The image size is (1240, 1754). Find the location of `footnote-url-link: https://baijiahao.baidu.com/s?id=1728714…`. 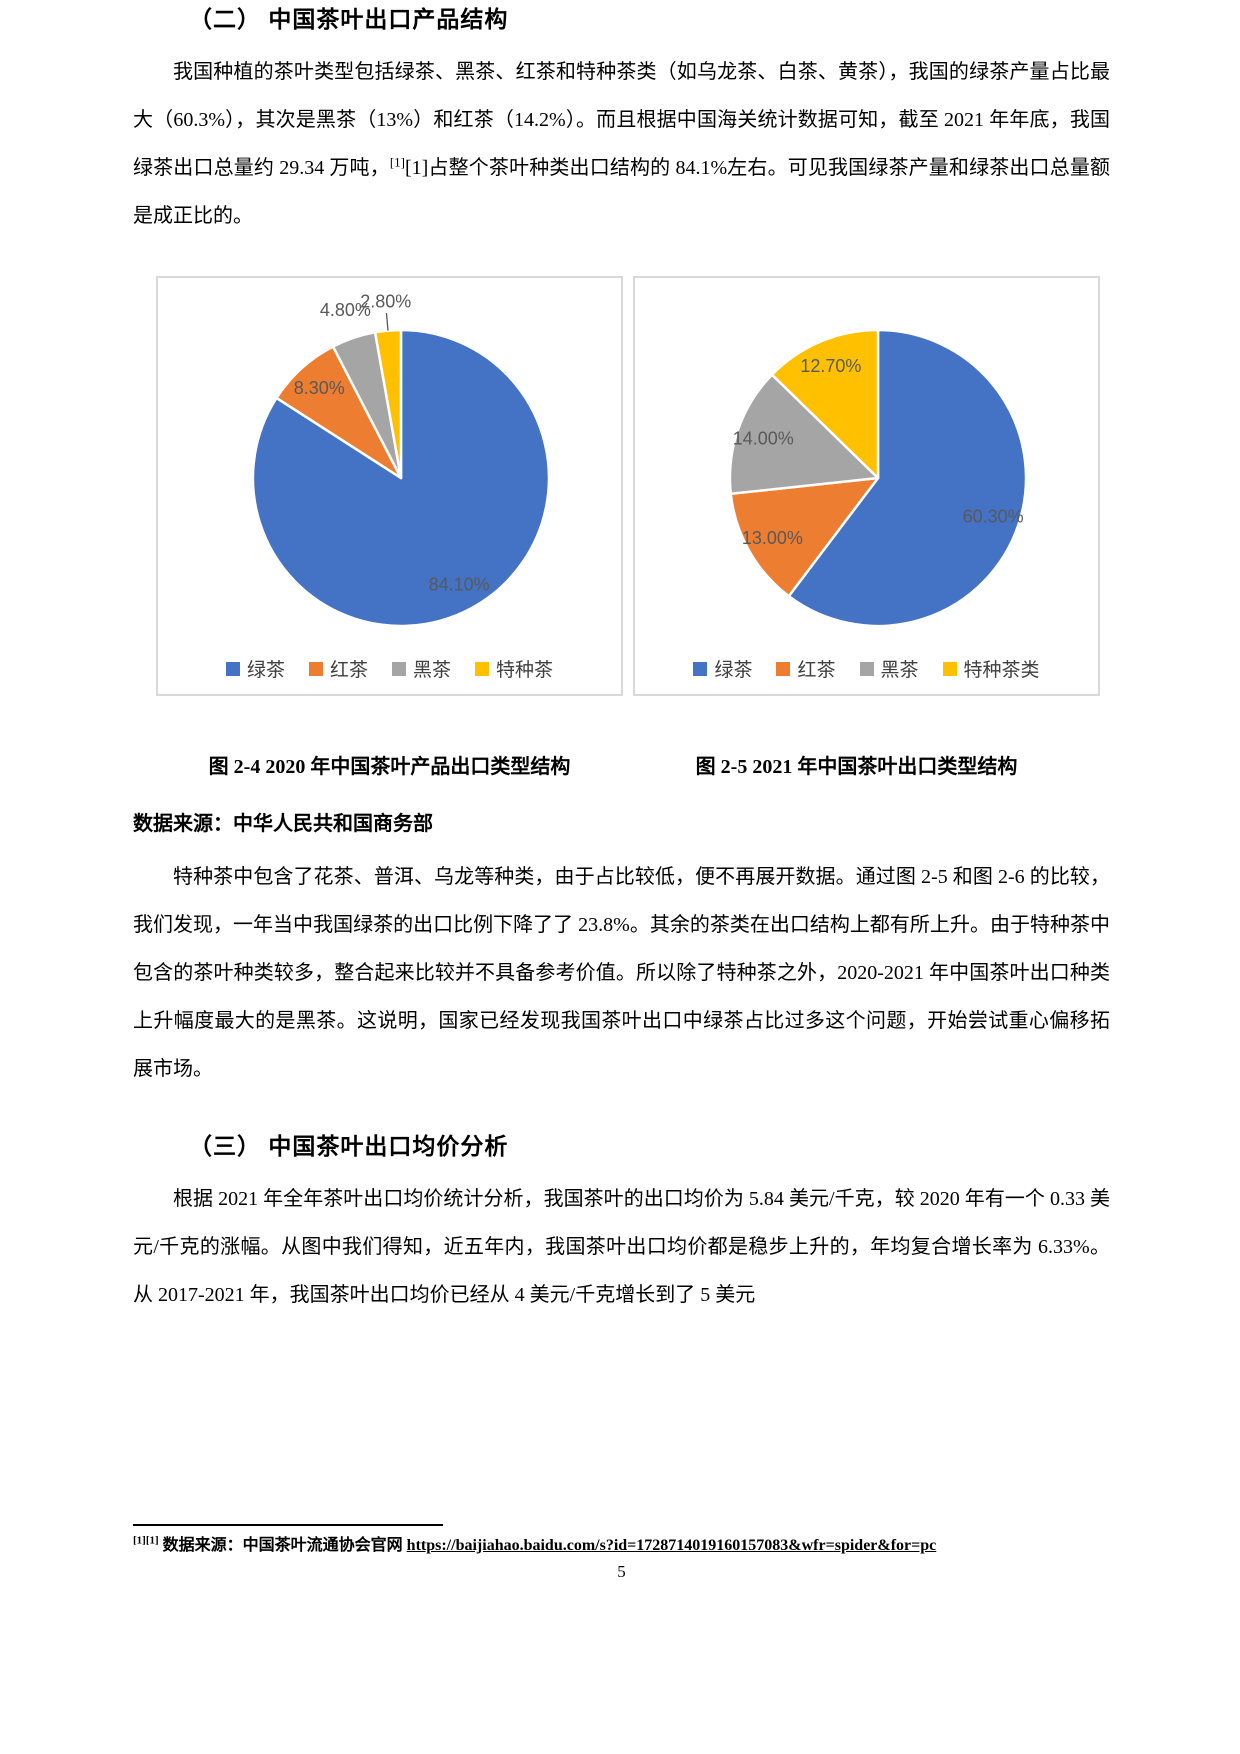

footnote-url-link: https://baijiahao.baidu.com/s?id=1728714… is located at coordinates (671, 1545).